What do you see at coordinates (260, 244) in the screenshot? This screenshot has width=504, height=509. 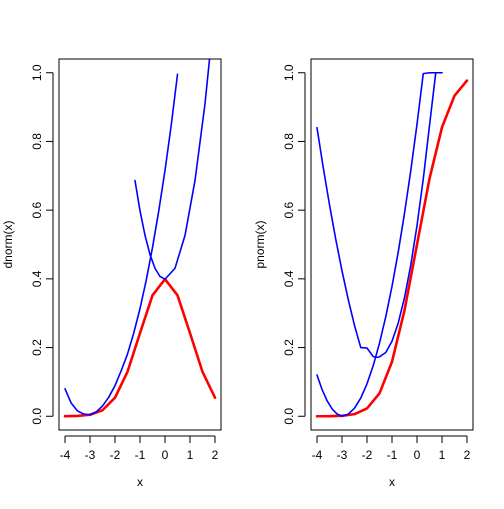 I see `y-axis-label: pnorm(x)` at bounding box center [260, 244].